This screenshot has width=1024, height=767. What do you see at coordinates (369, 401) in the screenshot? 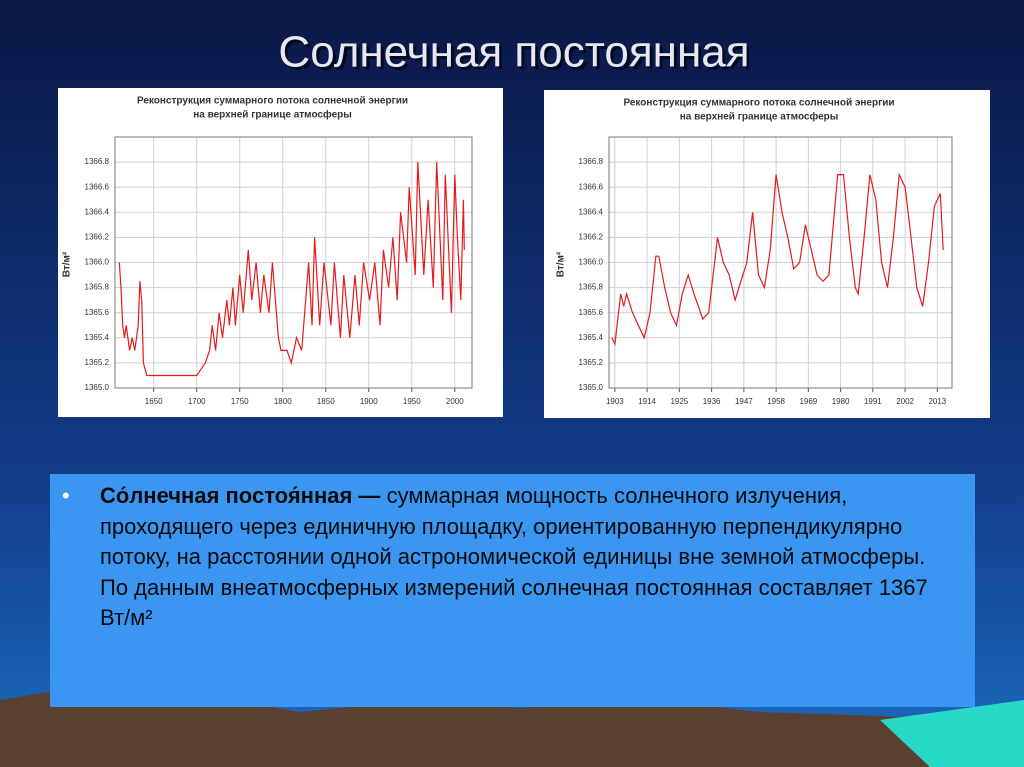
I see `x-tick-label: 1900` at bounding box center [369, 401].